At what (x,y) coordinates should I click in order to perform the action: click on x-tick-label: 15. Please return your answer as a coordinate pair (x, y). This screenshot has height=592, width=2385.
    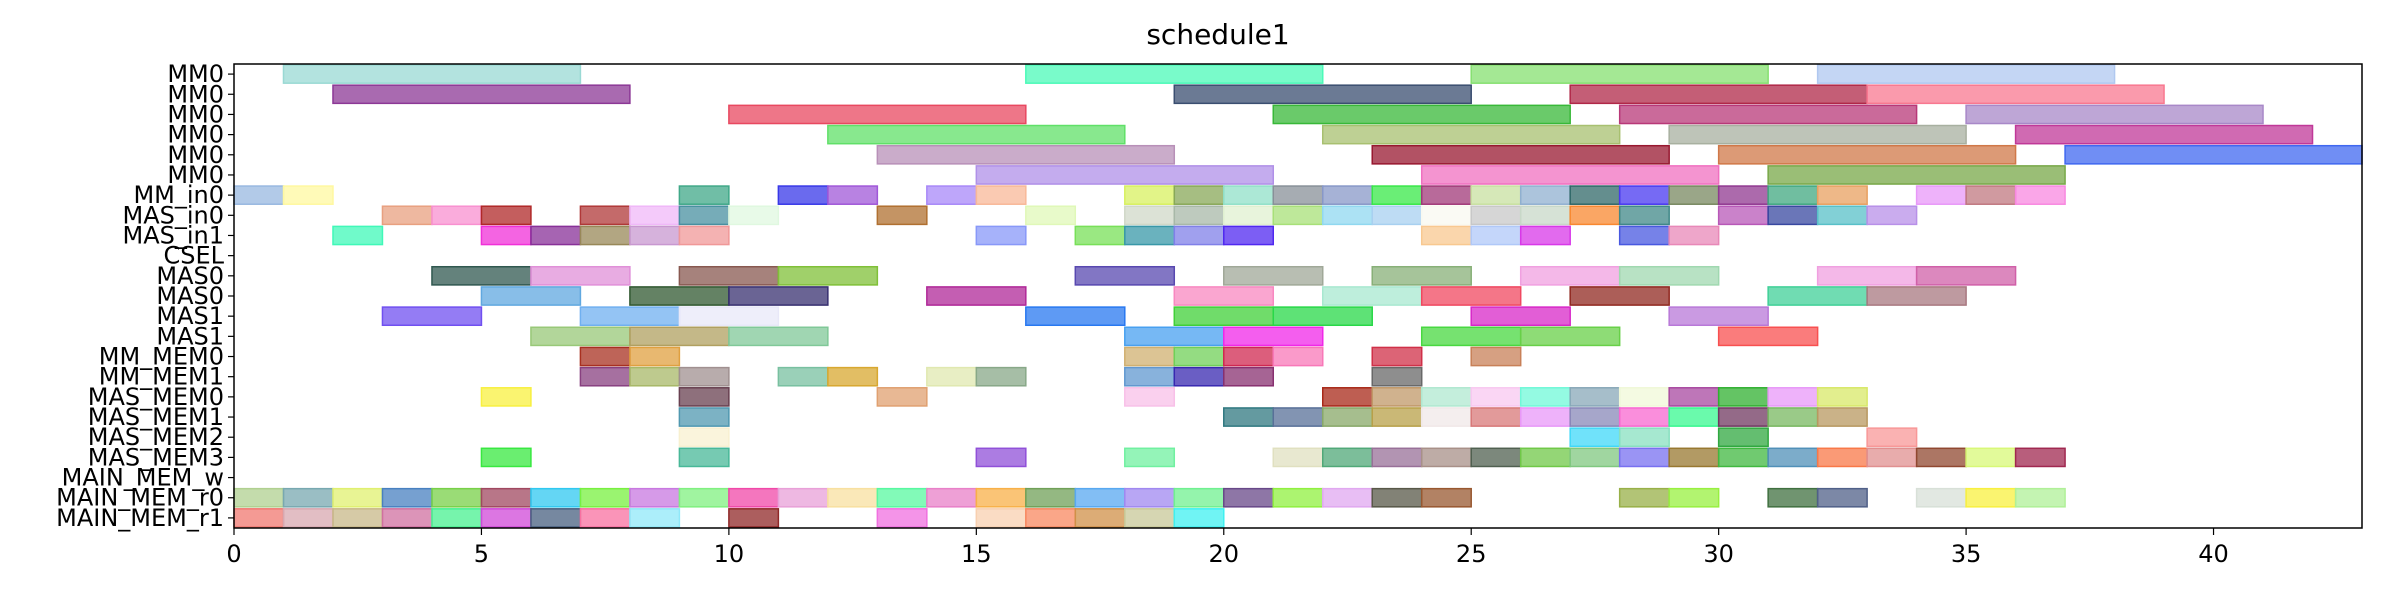
    Looking at the image, I should click on (976, 554).